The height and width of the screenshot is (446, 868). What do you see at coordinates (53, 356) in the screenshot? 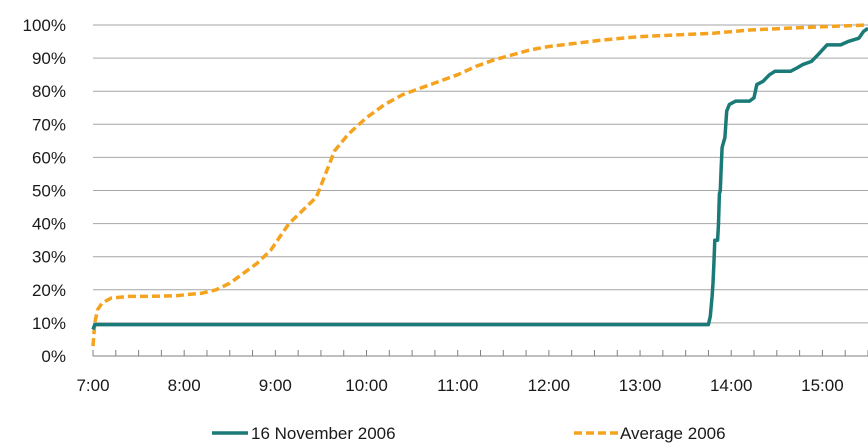
I see `y-tick-label: 0%` at bounding box center [53, 356].